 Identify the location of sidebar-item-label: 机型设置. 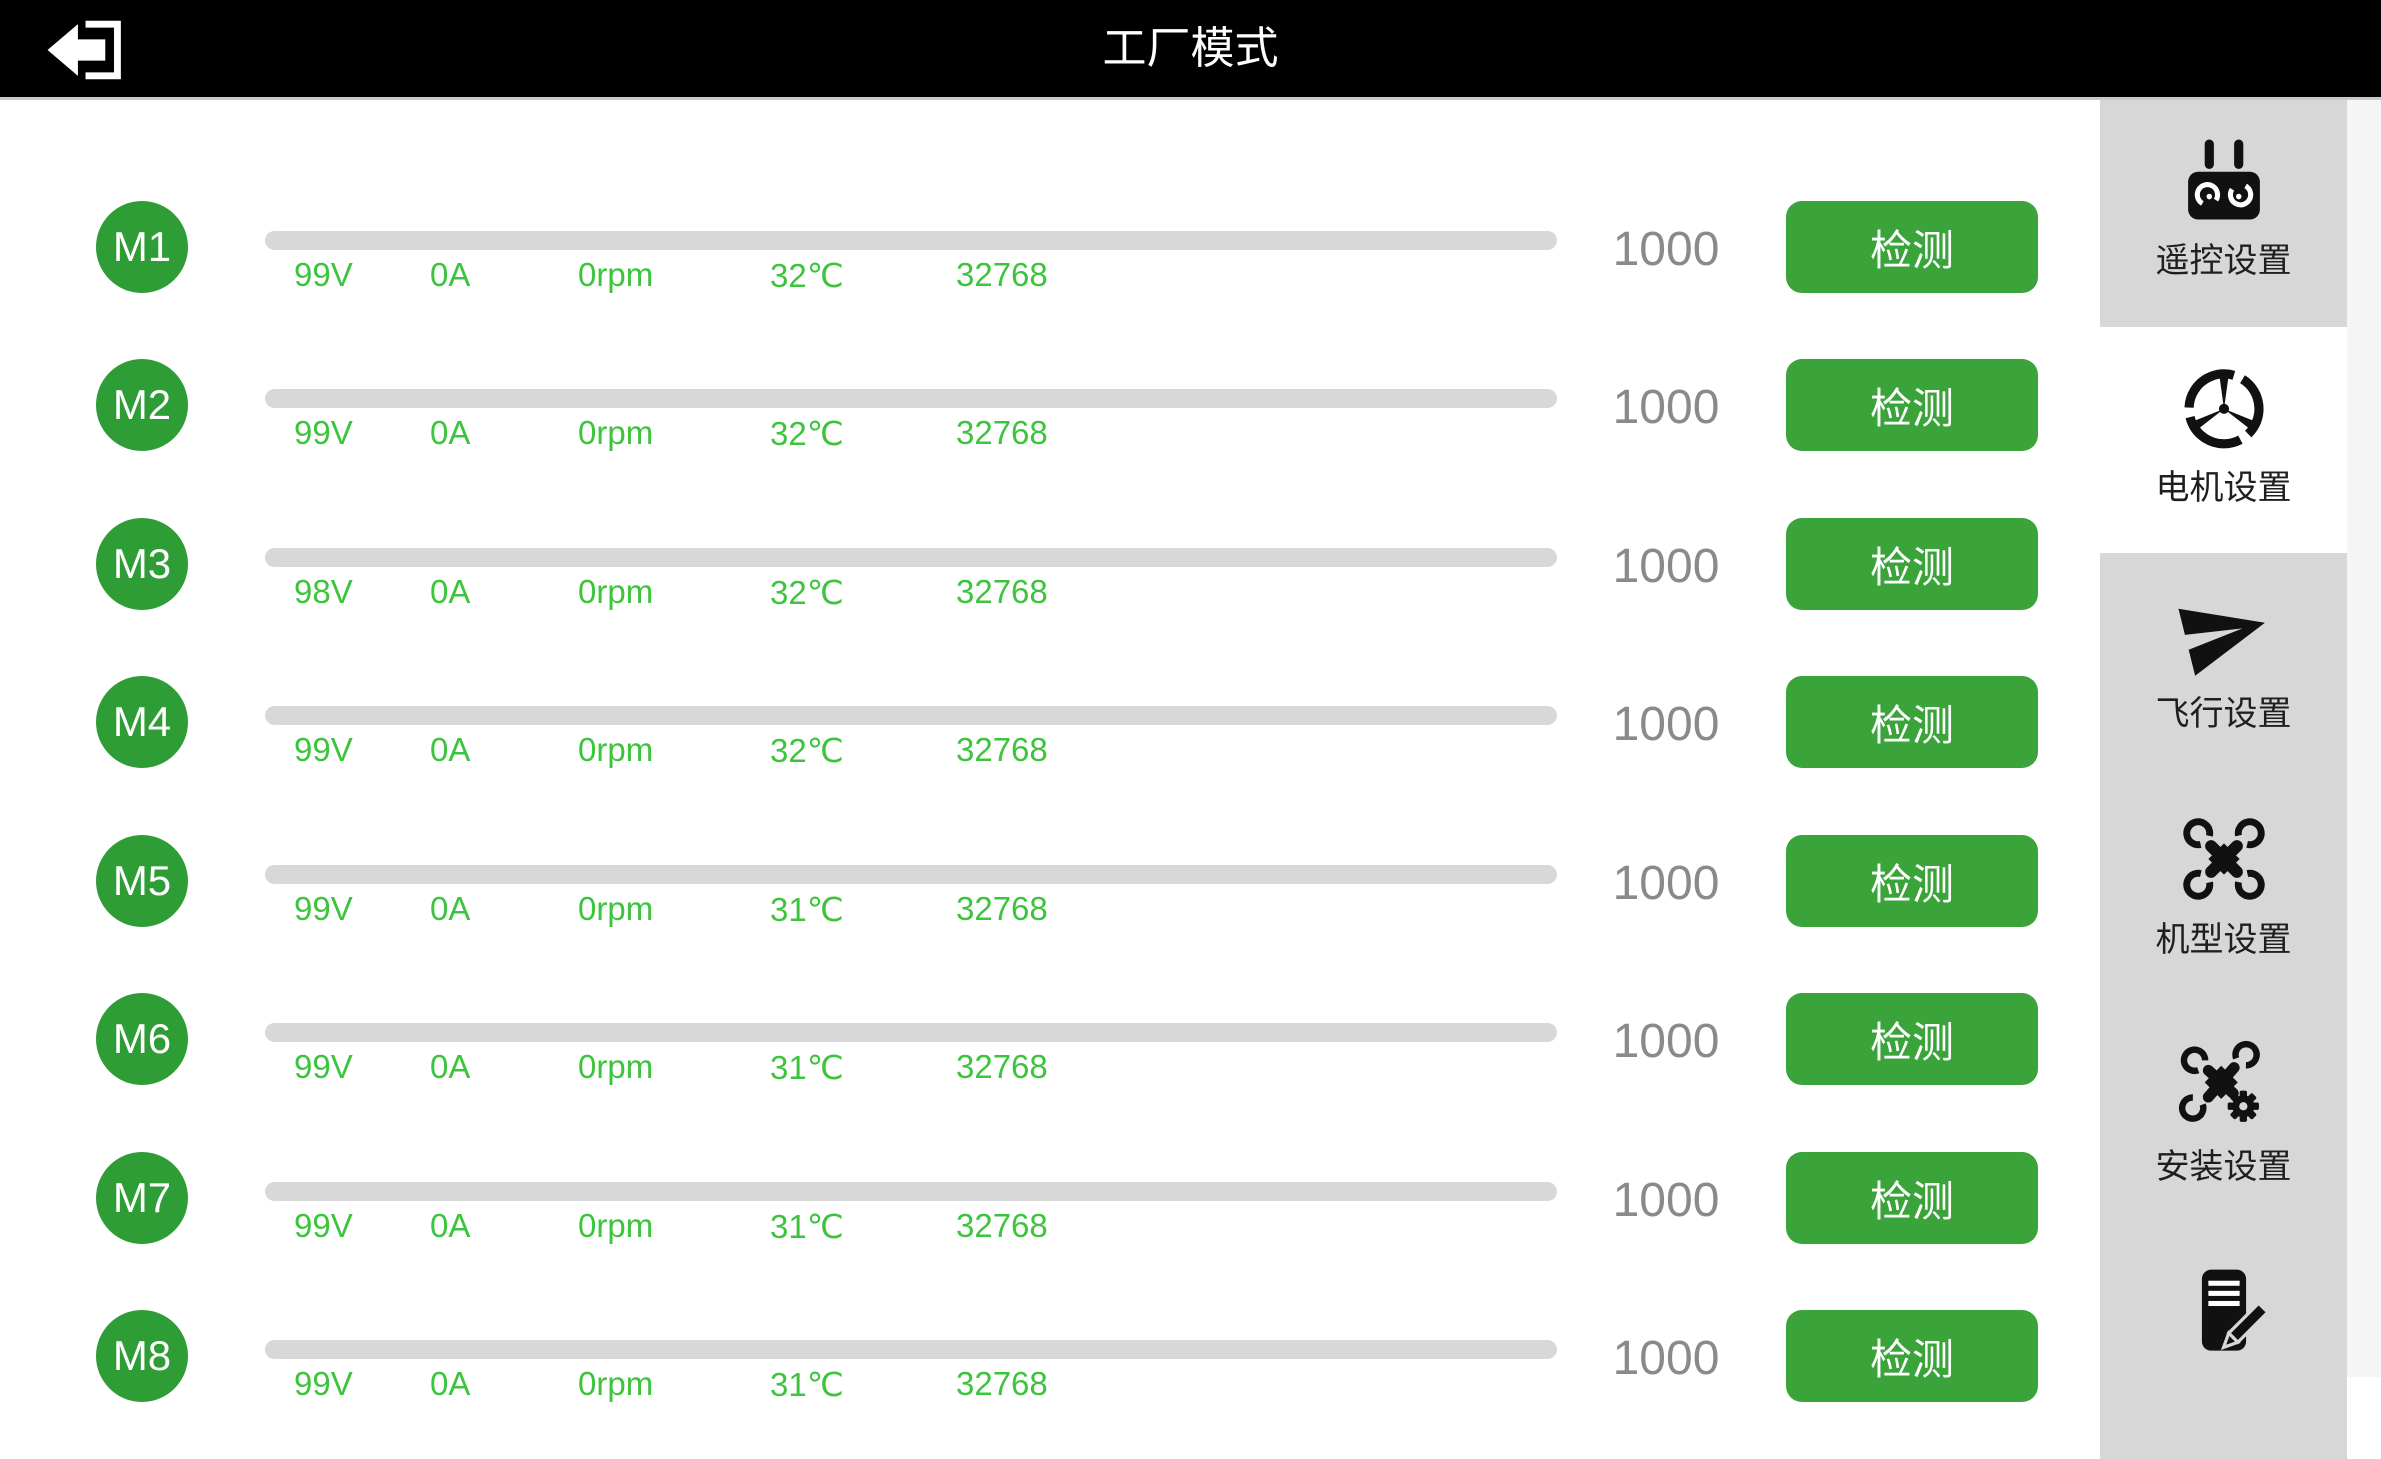
(2223, 940).